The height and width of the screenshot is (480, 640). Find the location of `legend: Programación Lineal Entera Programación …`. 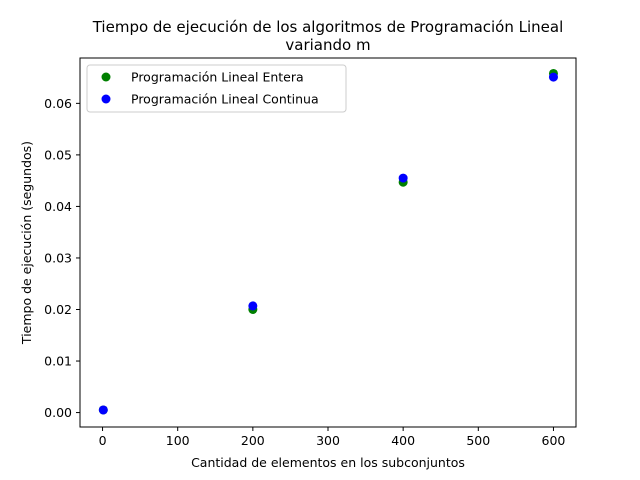

legend: Programación Lineal Entera Programación … is located at coordinates (216, 88).